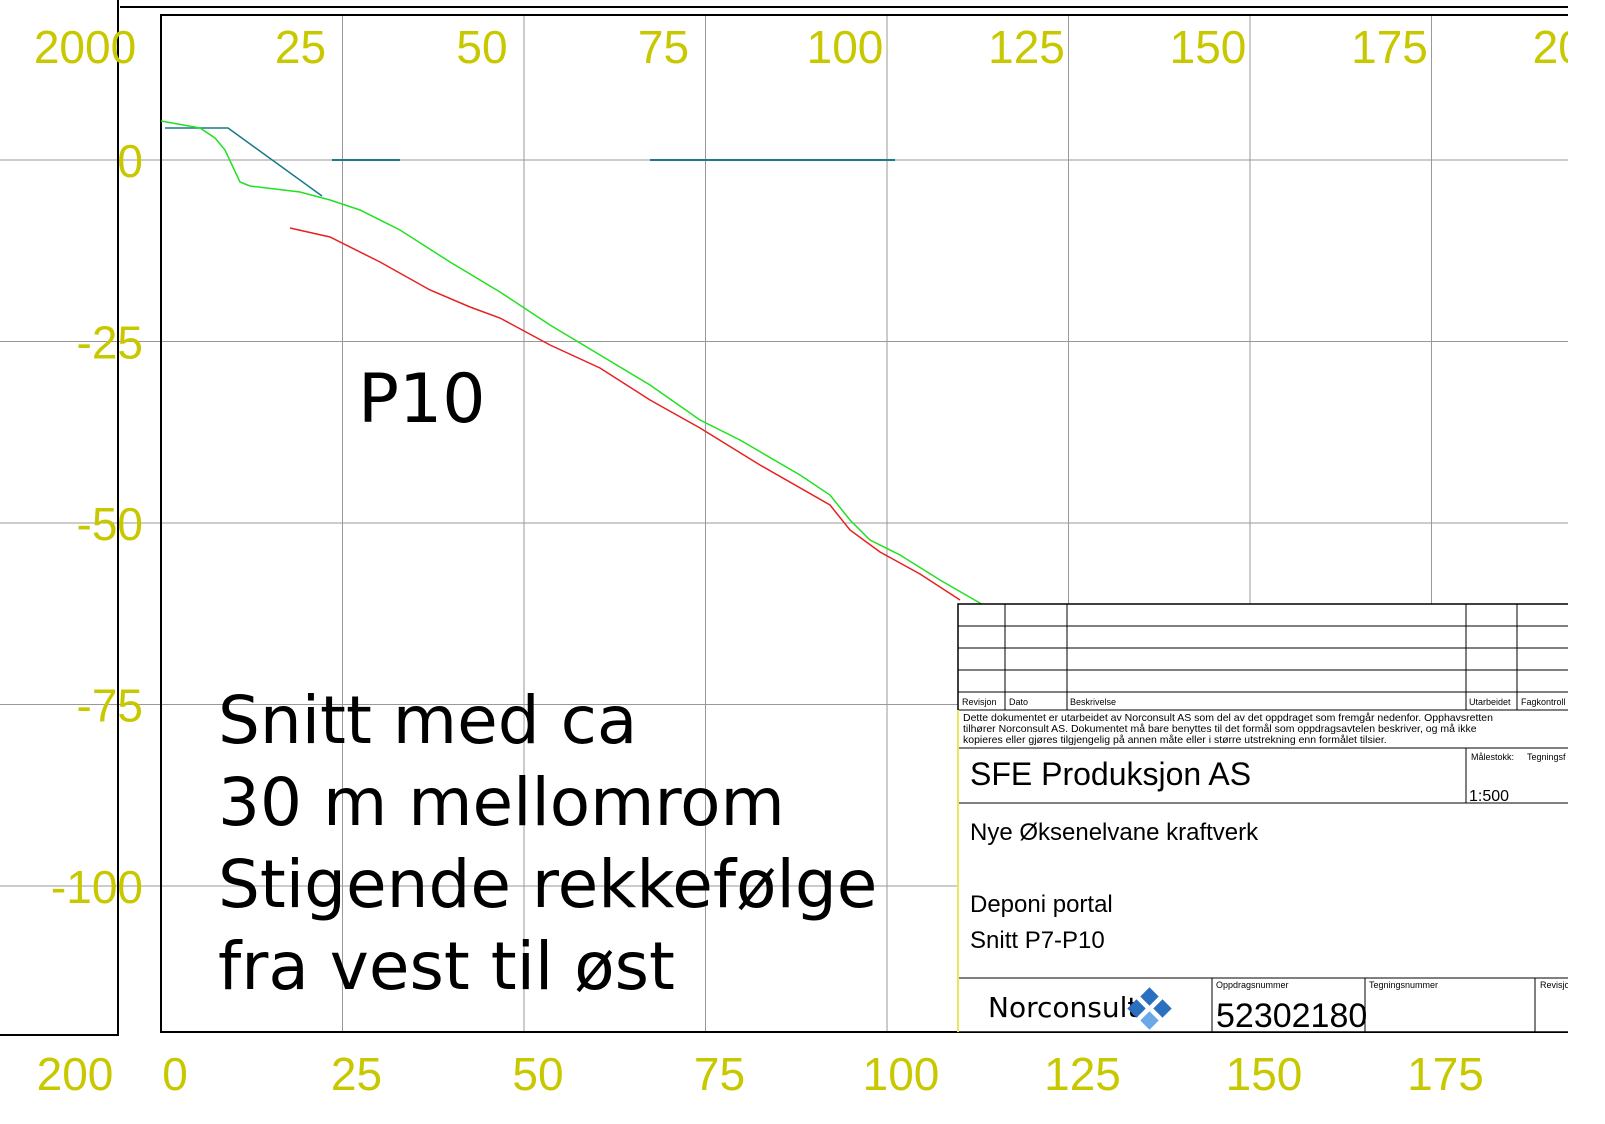  What do you see at coordinates (1114, 832) in the screenshot?
I see `project: Nye Øksenelvane kraftverk` at bounding box center [1114, 832].